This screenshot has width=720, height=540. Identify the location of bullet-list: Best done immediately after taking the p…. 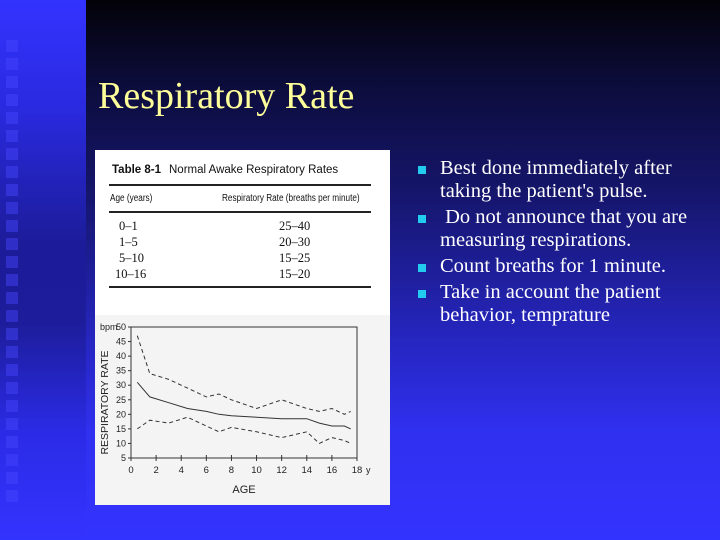
(565, 243).